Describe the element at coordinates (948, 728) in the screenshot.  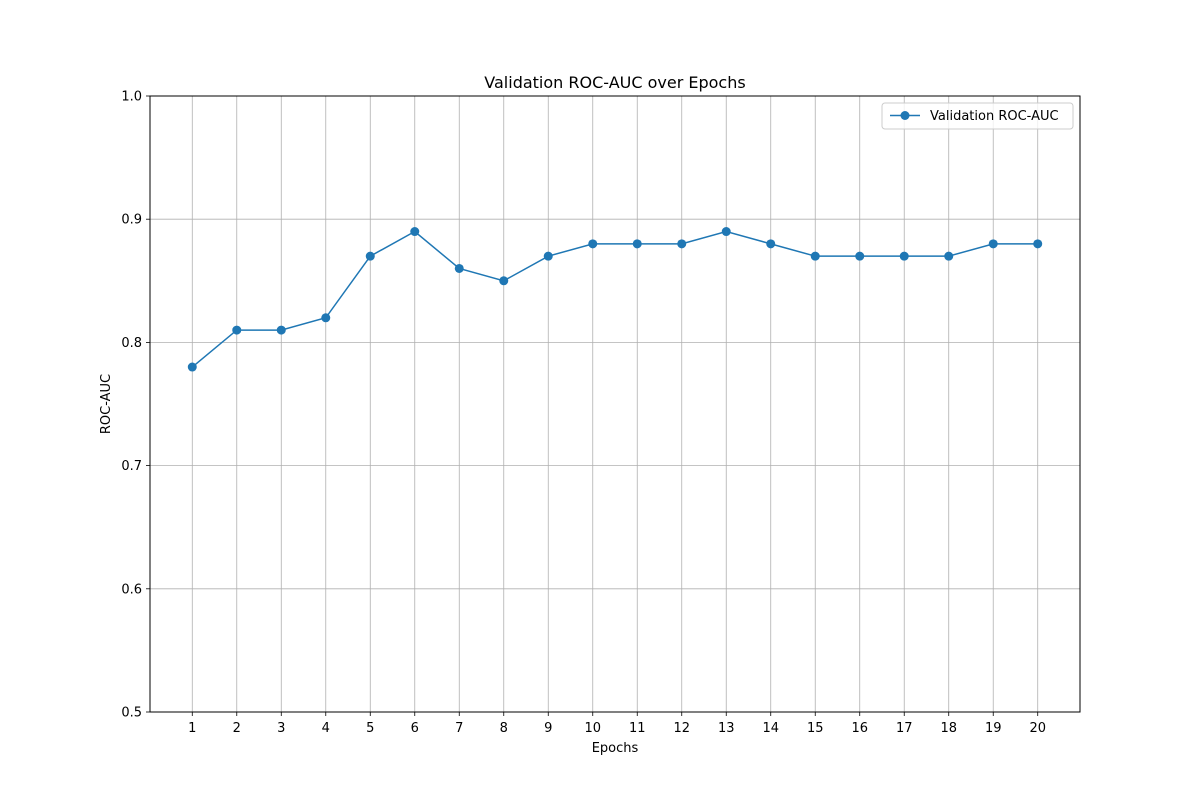
I see `x-tick-label: 18` at that location.